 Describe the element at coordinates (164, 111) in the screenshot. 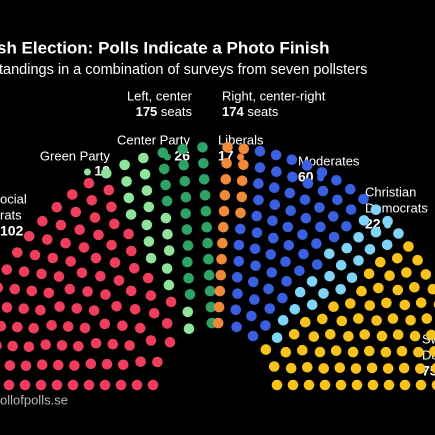

I see `group-total: 175 seats` at that location.